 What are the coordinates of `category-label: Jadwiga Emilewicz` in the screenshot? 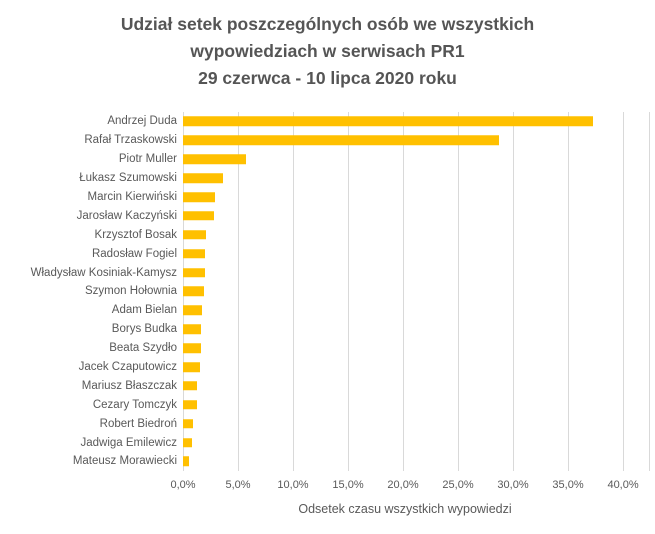 It's located at (128, 442).